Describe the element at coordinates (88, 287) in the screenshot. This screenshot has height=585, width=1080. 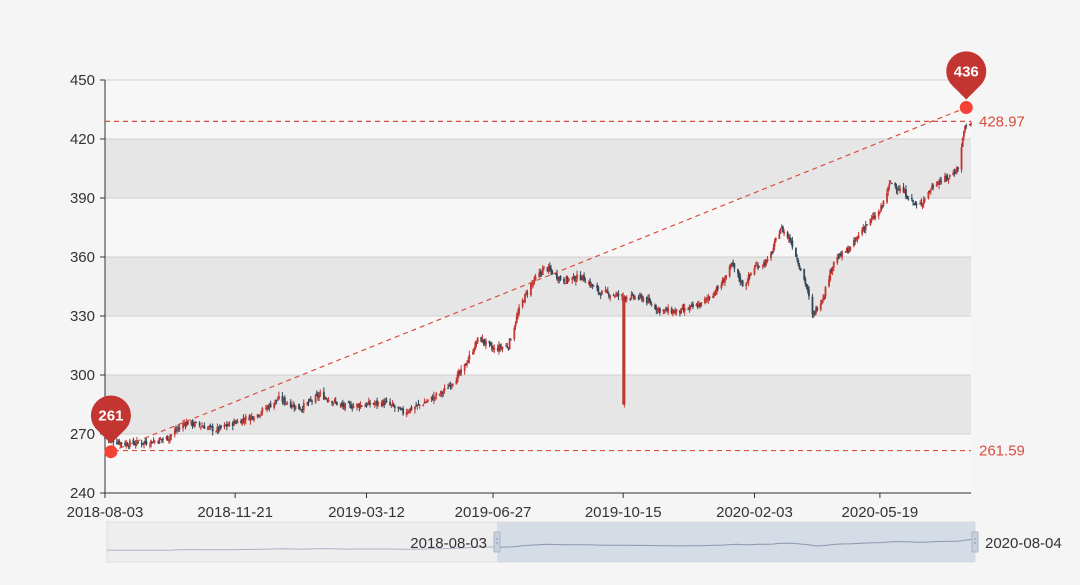
I see `y-axis: 240 270 300 330 360 390 420 450` at that location.